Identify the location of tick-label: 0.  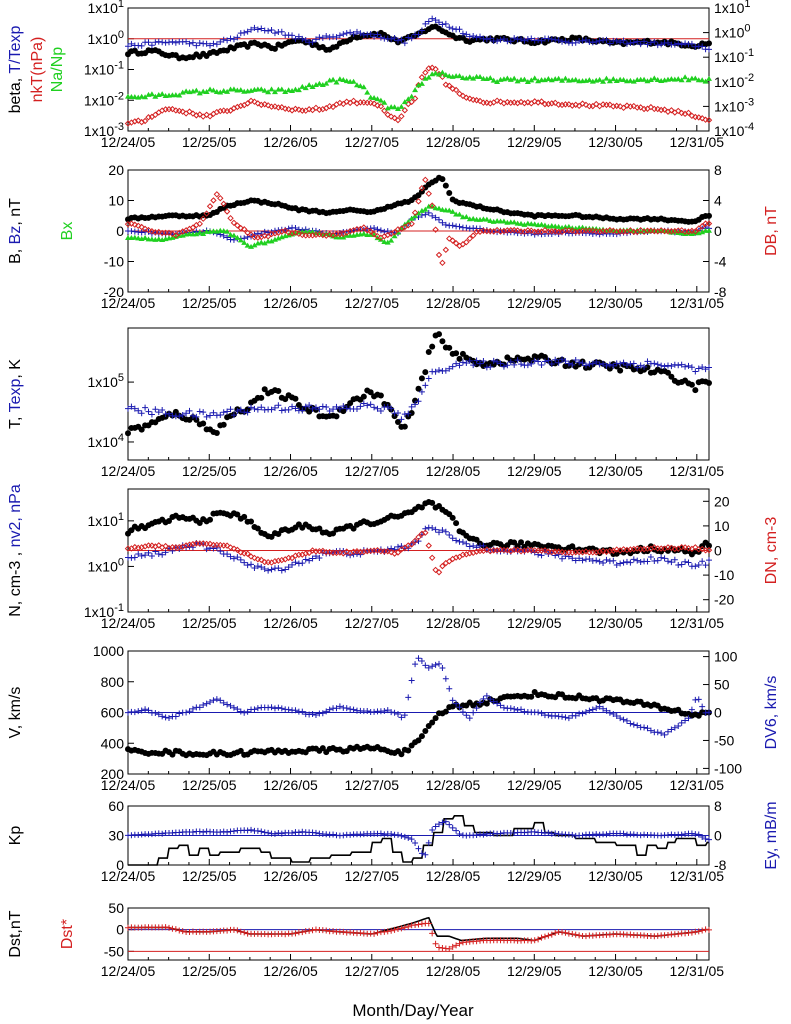
(120, 231).